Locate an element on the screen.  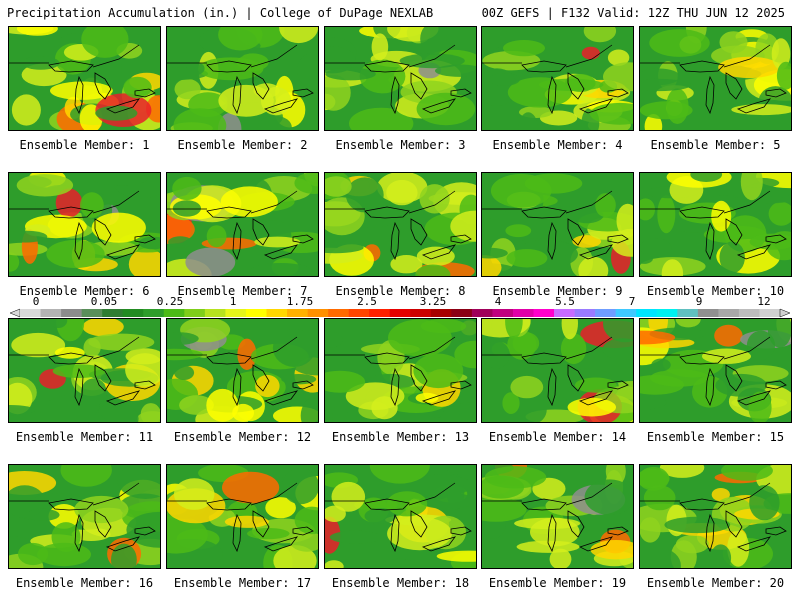
colorbar-right-arrow is located at coordinates (784, 313).